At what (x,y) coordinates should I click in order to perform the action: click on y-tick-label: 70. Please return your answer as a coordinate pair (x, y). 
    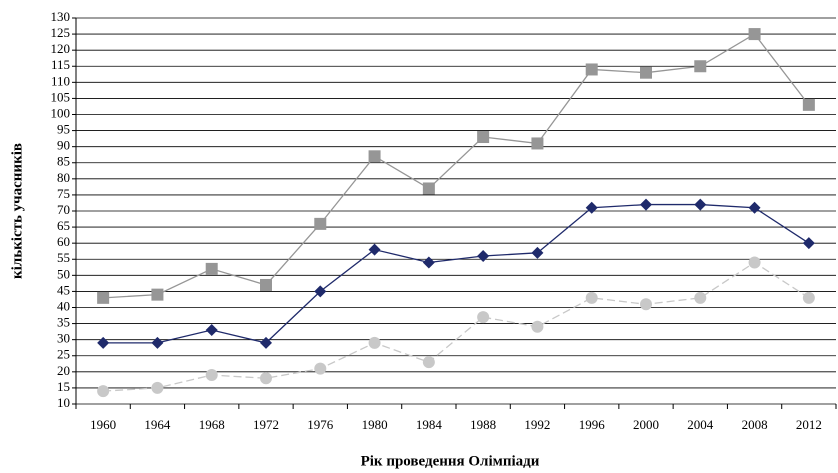
    Looking at the image, I should click on (63, 209).